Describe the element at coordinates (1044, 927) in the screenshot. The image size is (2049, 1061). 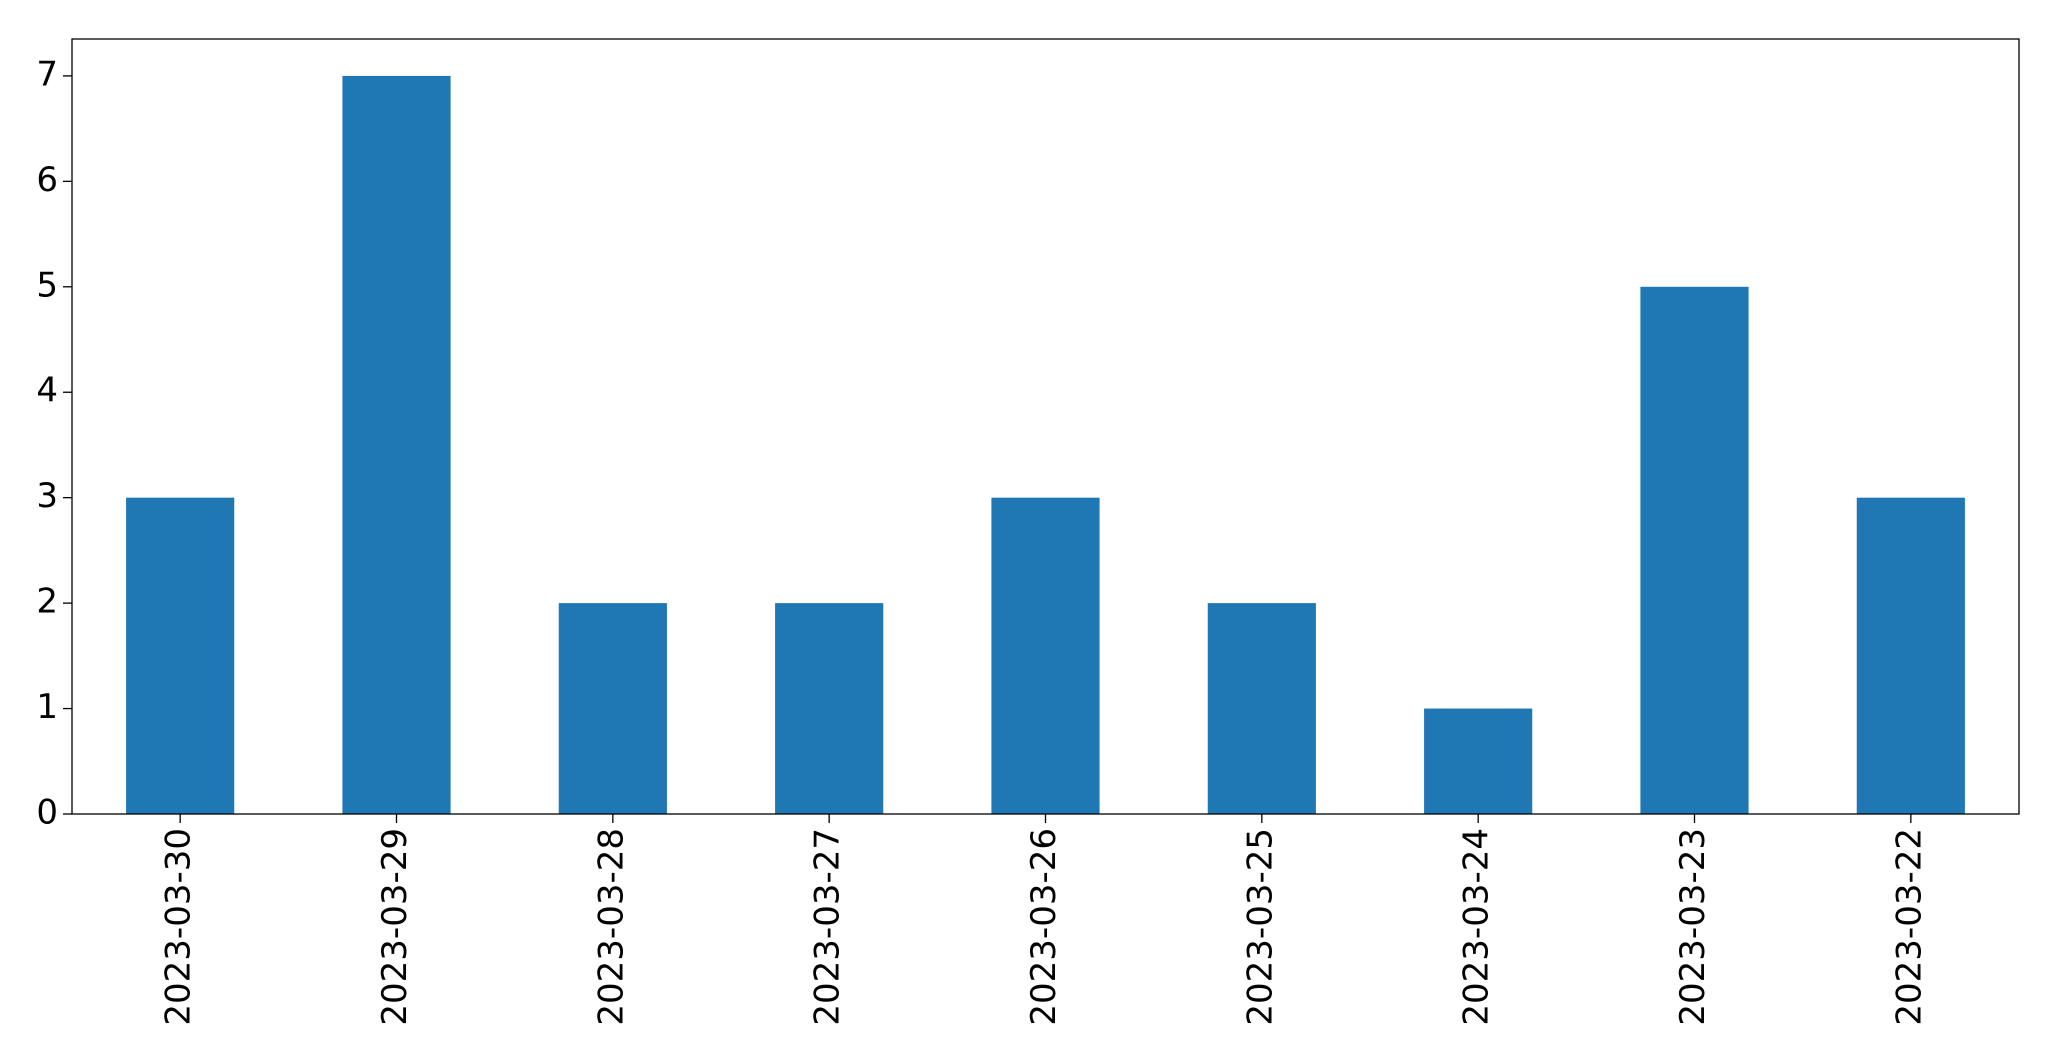
I see `x-tick-label: 2023-03-26` at that location.